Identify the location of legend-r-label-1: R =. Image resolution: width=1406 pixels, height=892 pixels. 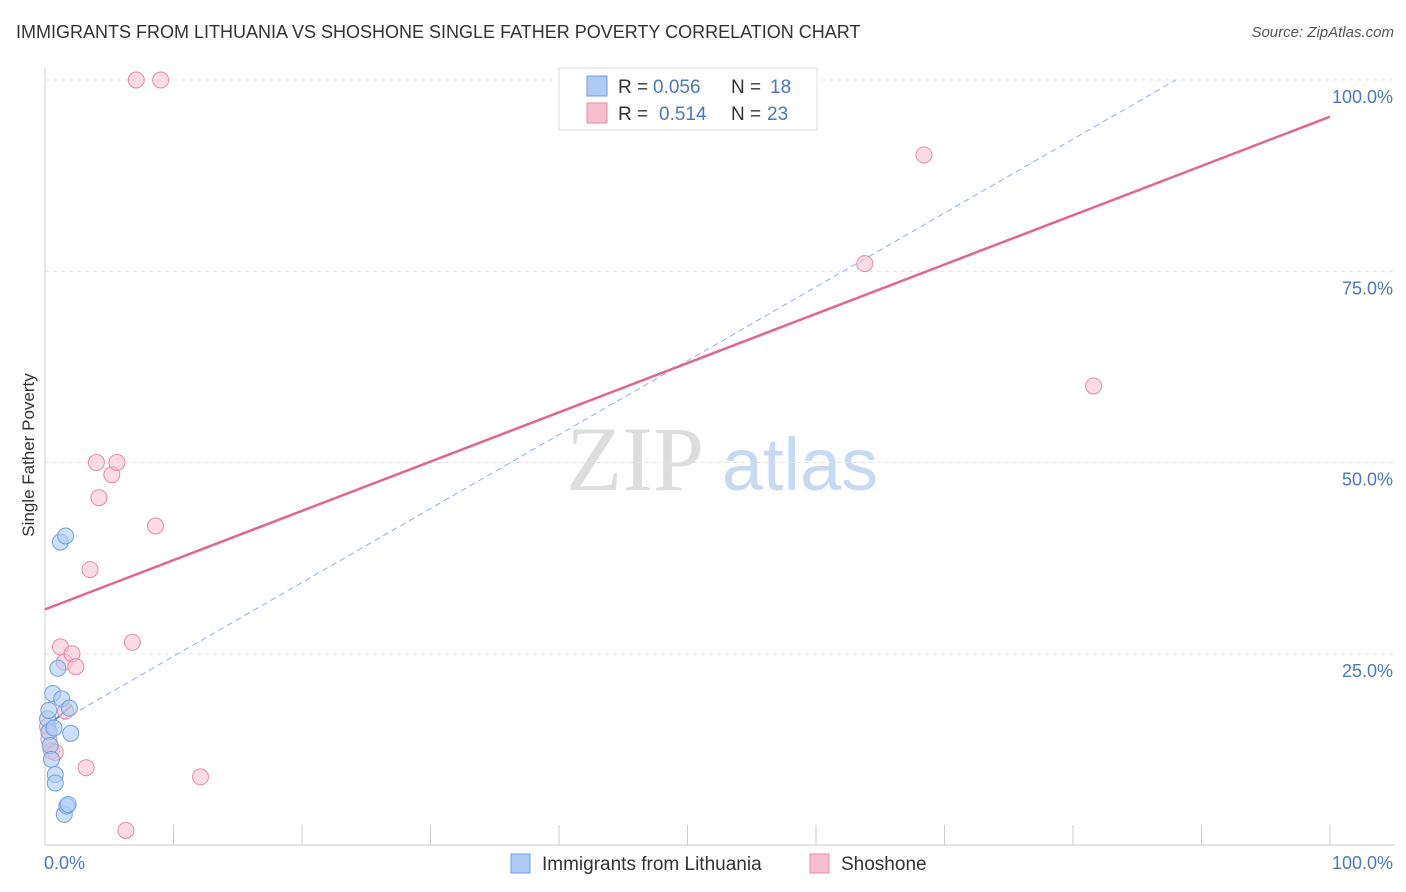
(633, 87).